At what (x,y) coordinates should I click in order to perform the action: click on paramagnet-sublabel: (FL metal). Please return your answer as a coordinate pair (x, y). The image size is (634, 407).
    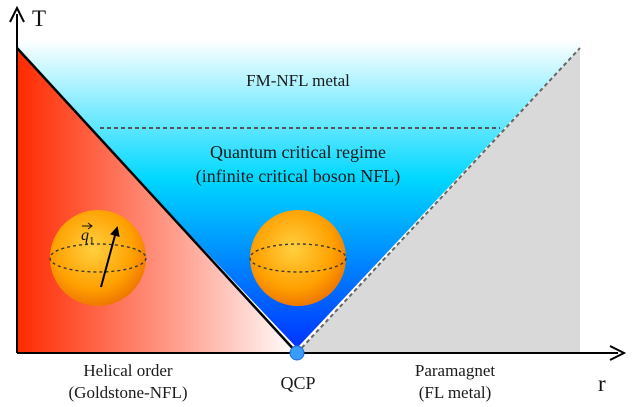
    Looking at the image, I should click on (455, 392).